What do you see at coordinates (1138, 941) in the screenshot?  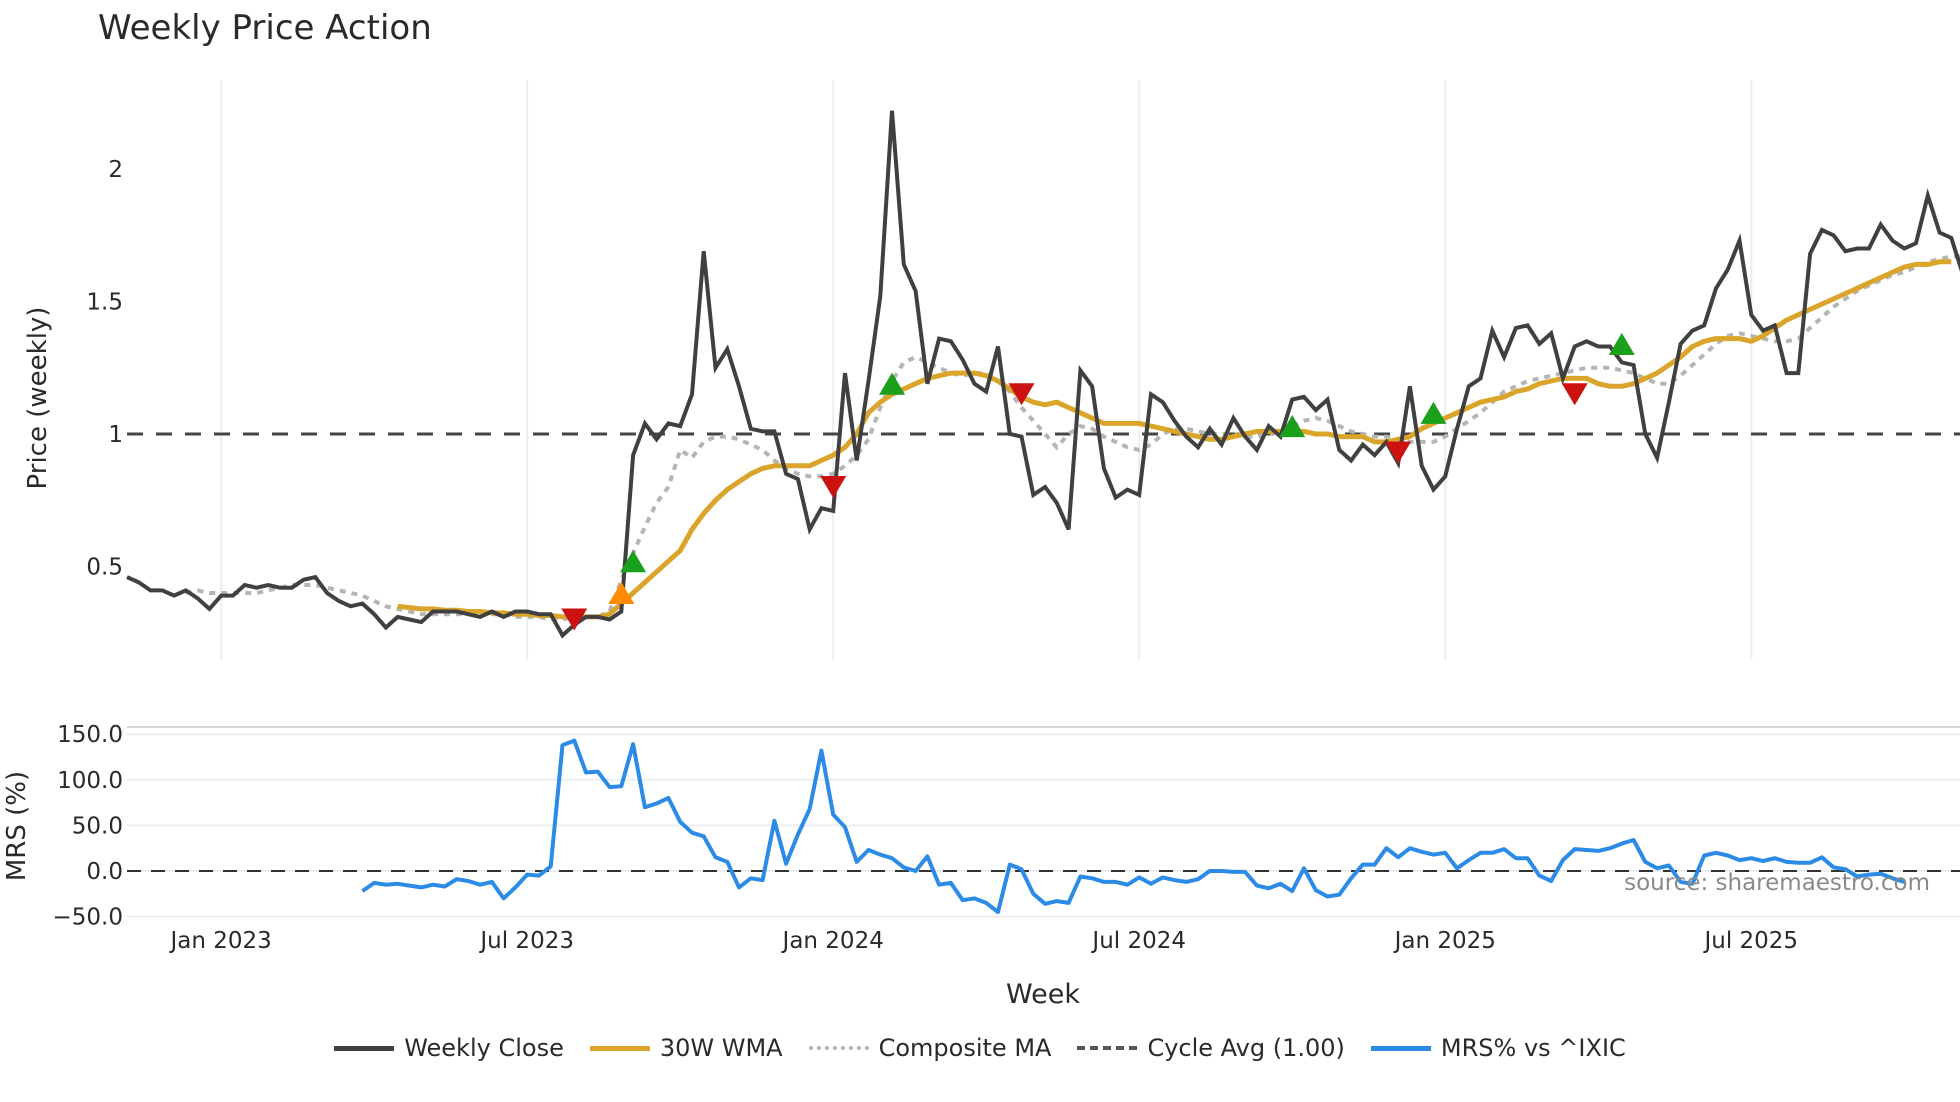 I see `x-tick-label: Jul 2024` at bounding box center [1138, 941].